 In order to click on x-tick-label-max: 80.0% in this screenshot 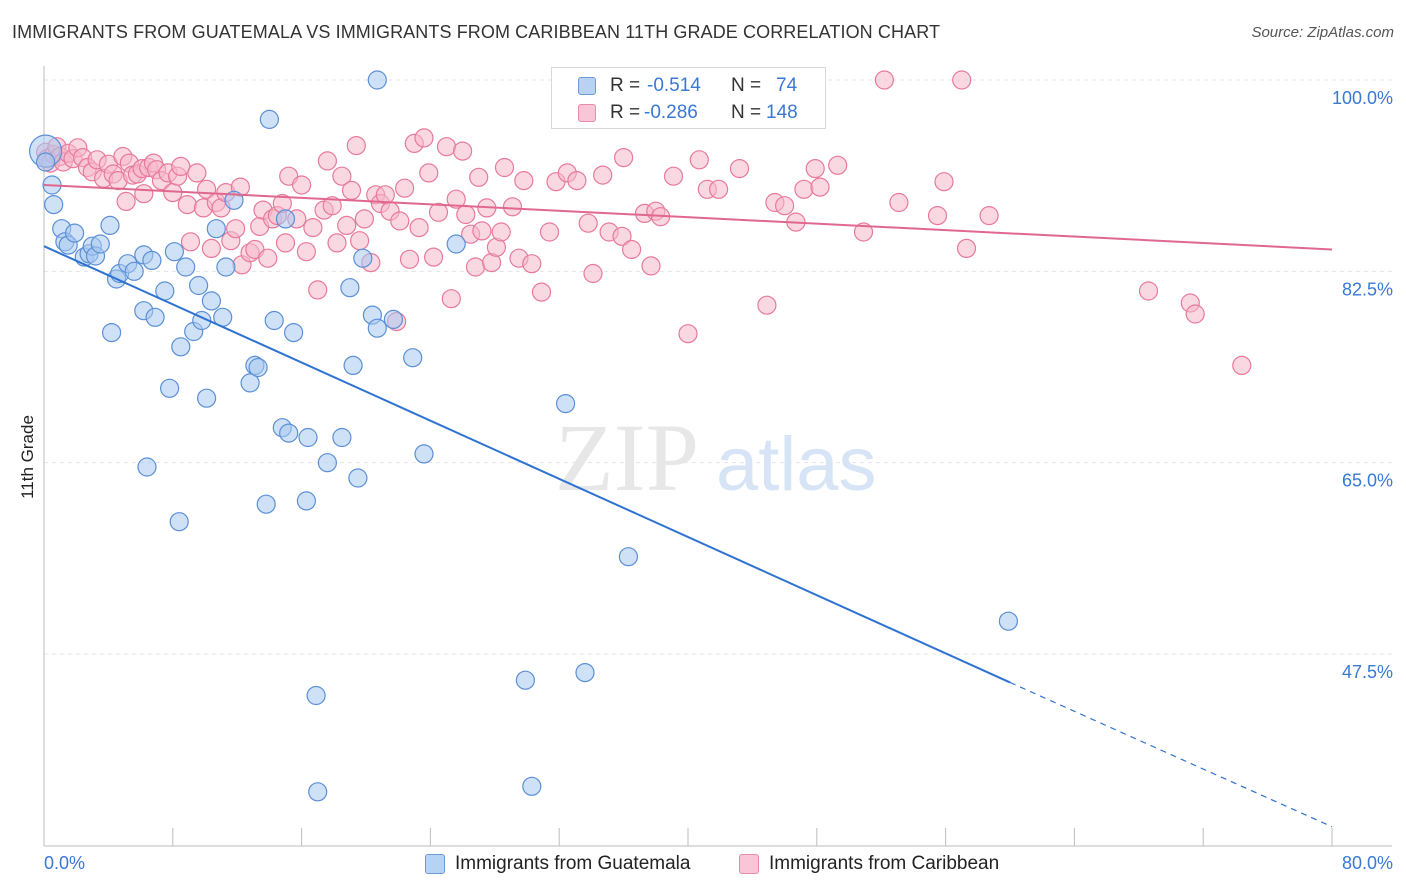, I will do `click(1367, 863)`.